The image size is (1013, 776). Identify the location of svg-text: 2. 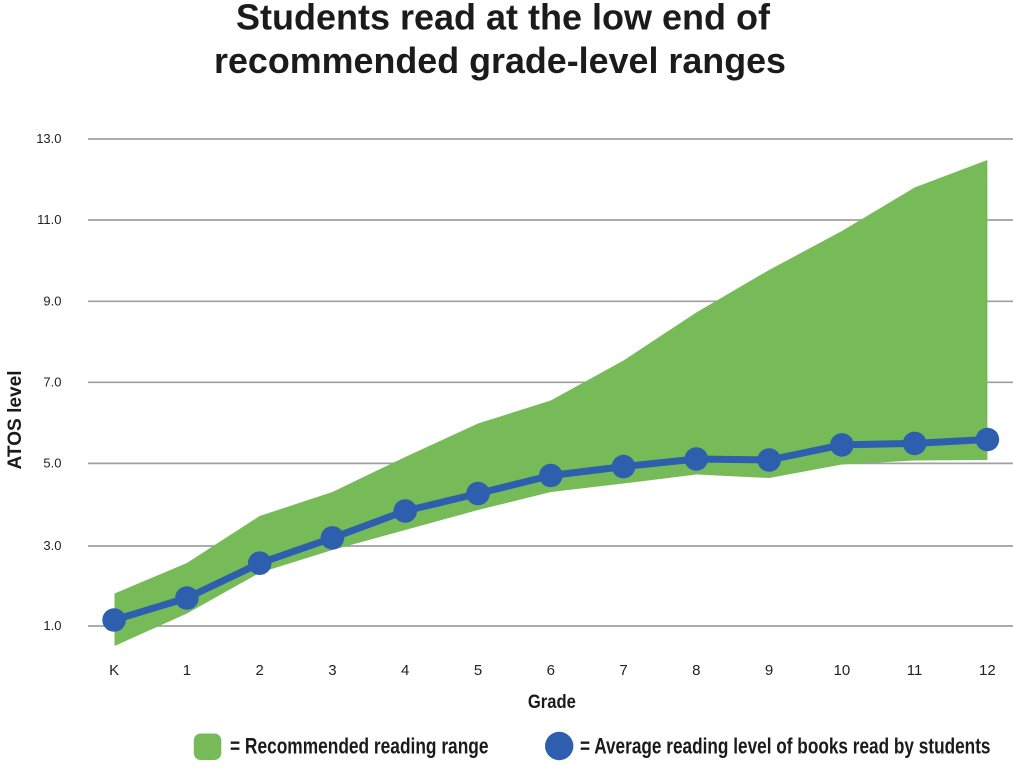
(260, 670).